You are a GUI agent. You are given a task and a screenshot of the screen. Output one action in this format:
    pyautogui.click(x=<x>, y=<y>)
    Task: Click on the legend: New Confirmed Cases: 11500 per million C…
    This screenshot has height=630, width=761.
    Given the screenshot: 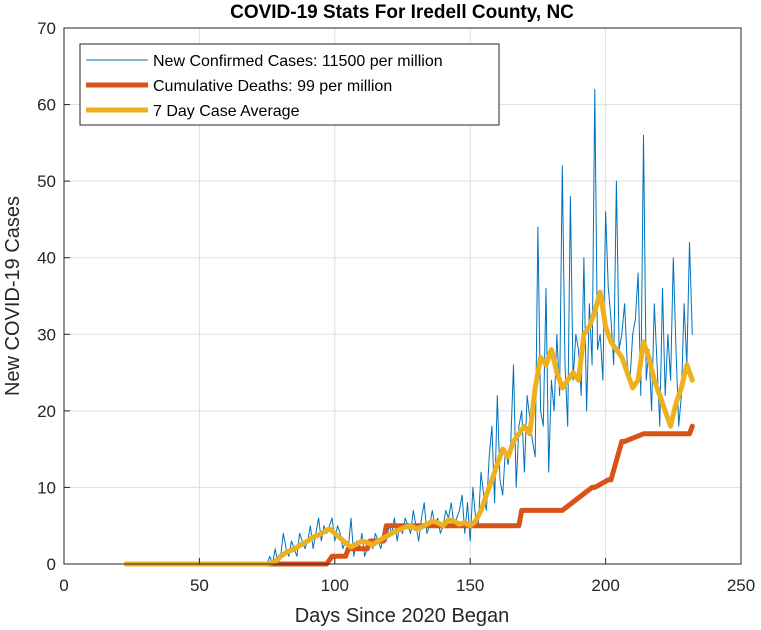 What is the action you would take?
    pyautogui.click(x=289, y=84)
    